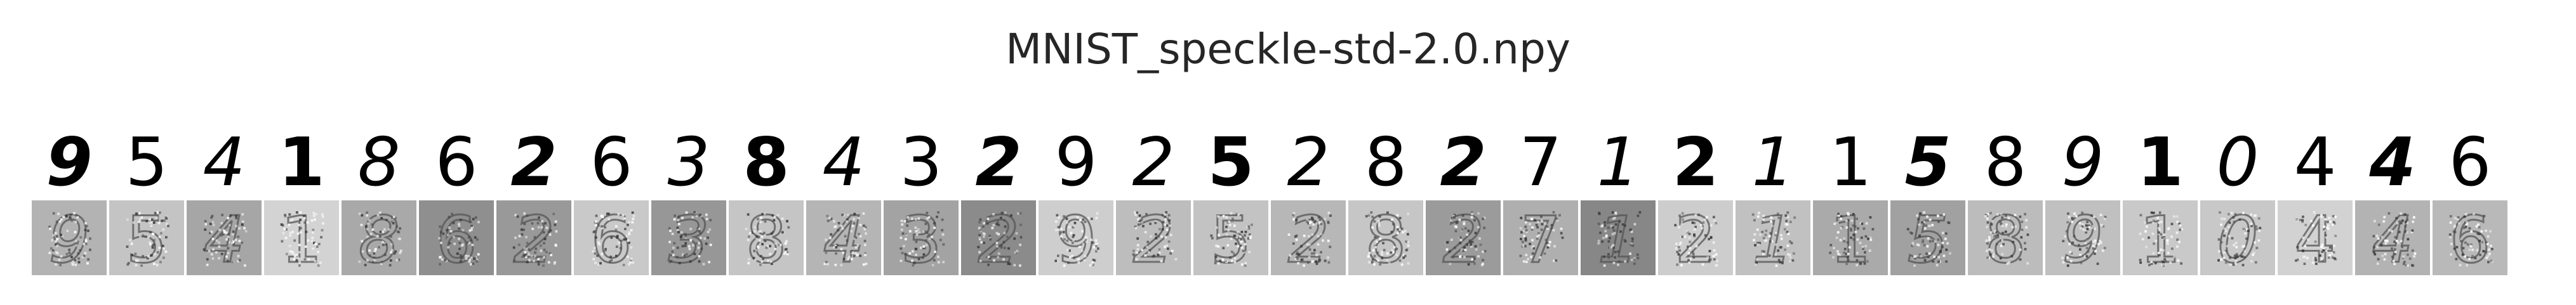 The height and width of the screenshot is (305, 2576). What do you see at coordinates (766, 161) in the screenshot?
I see `clean-sample-10: 8` at bounding box center [766, 161].